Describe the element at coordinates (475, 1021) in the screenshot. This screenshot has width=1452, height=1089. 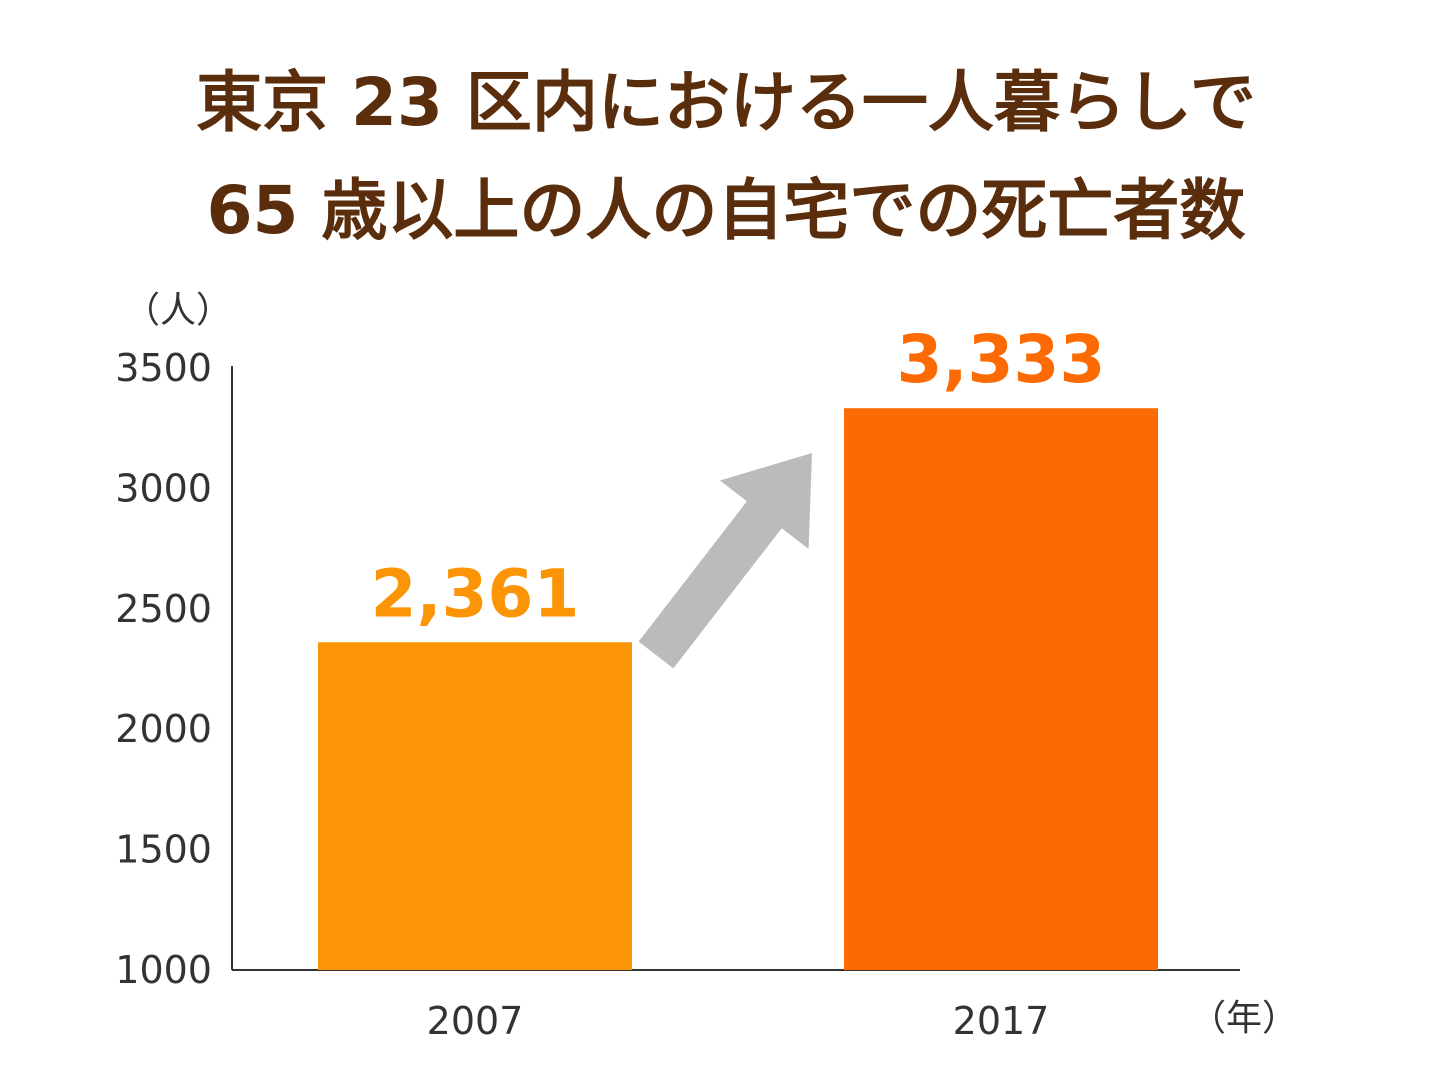
I see `x-tick-label: 2007` at that location.